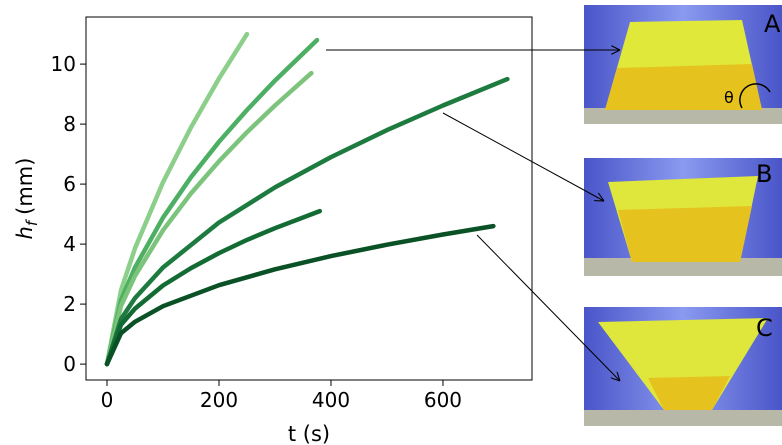  I want to click on y-tick-label: 2, so click(69, 304).